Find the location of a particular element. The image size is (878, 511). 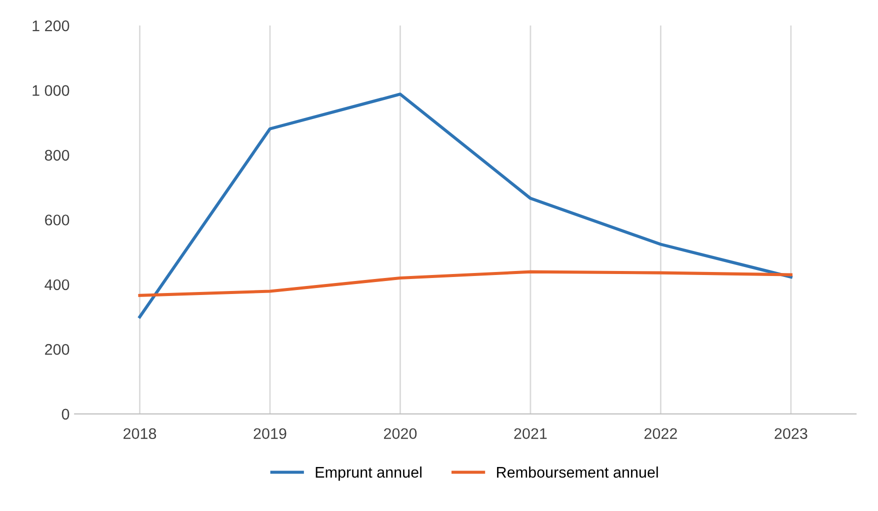

y-tick-label: 1 200 is located at coordinates (51, 26).